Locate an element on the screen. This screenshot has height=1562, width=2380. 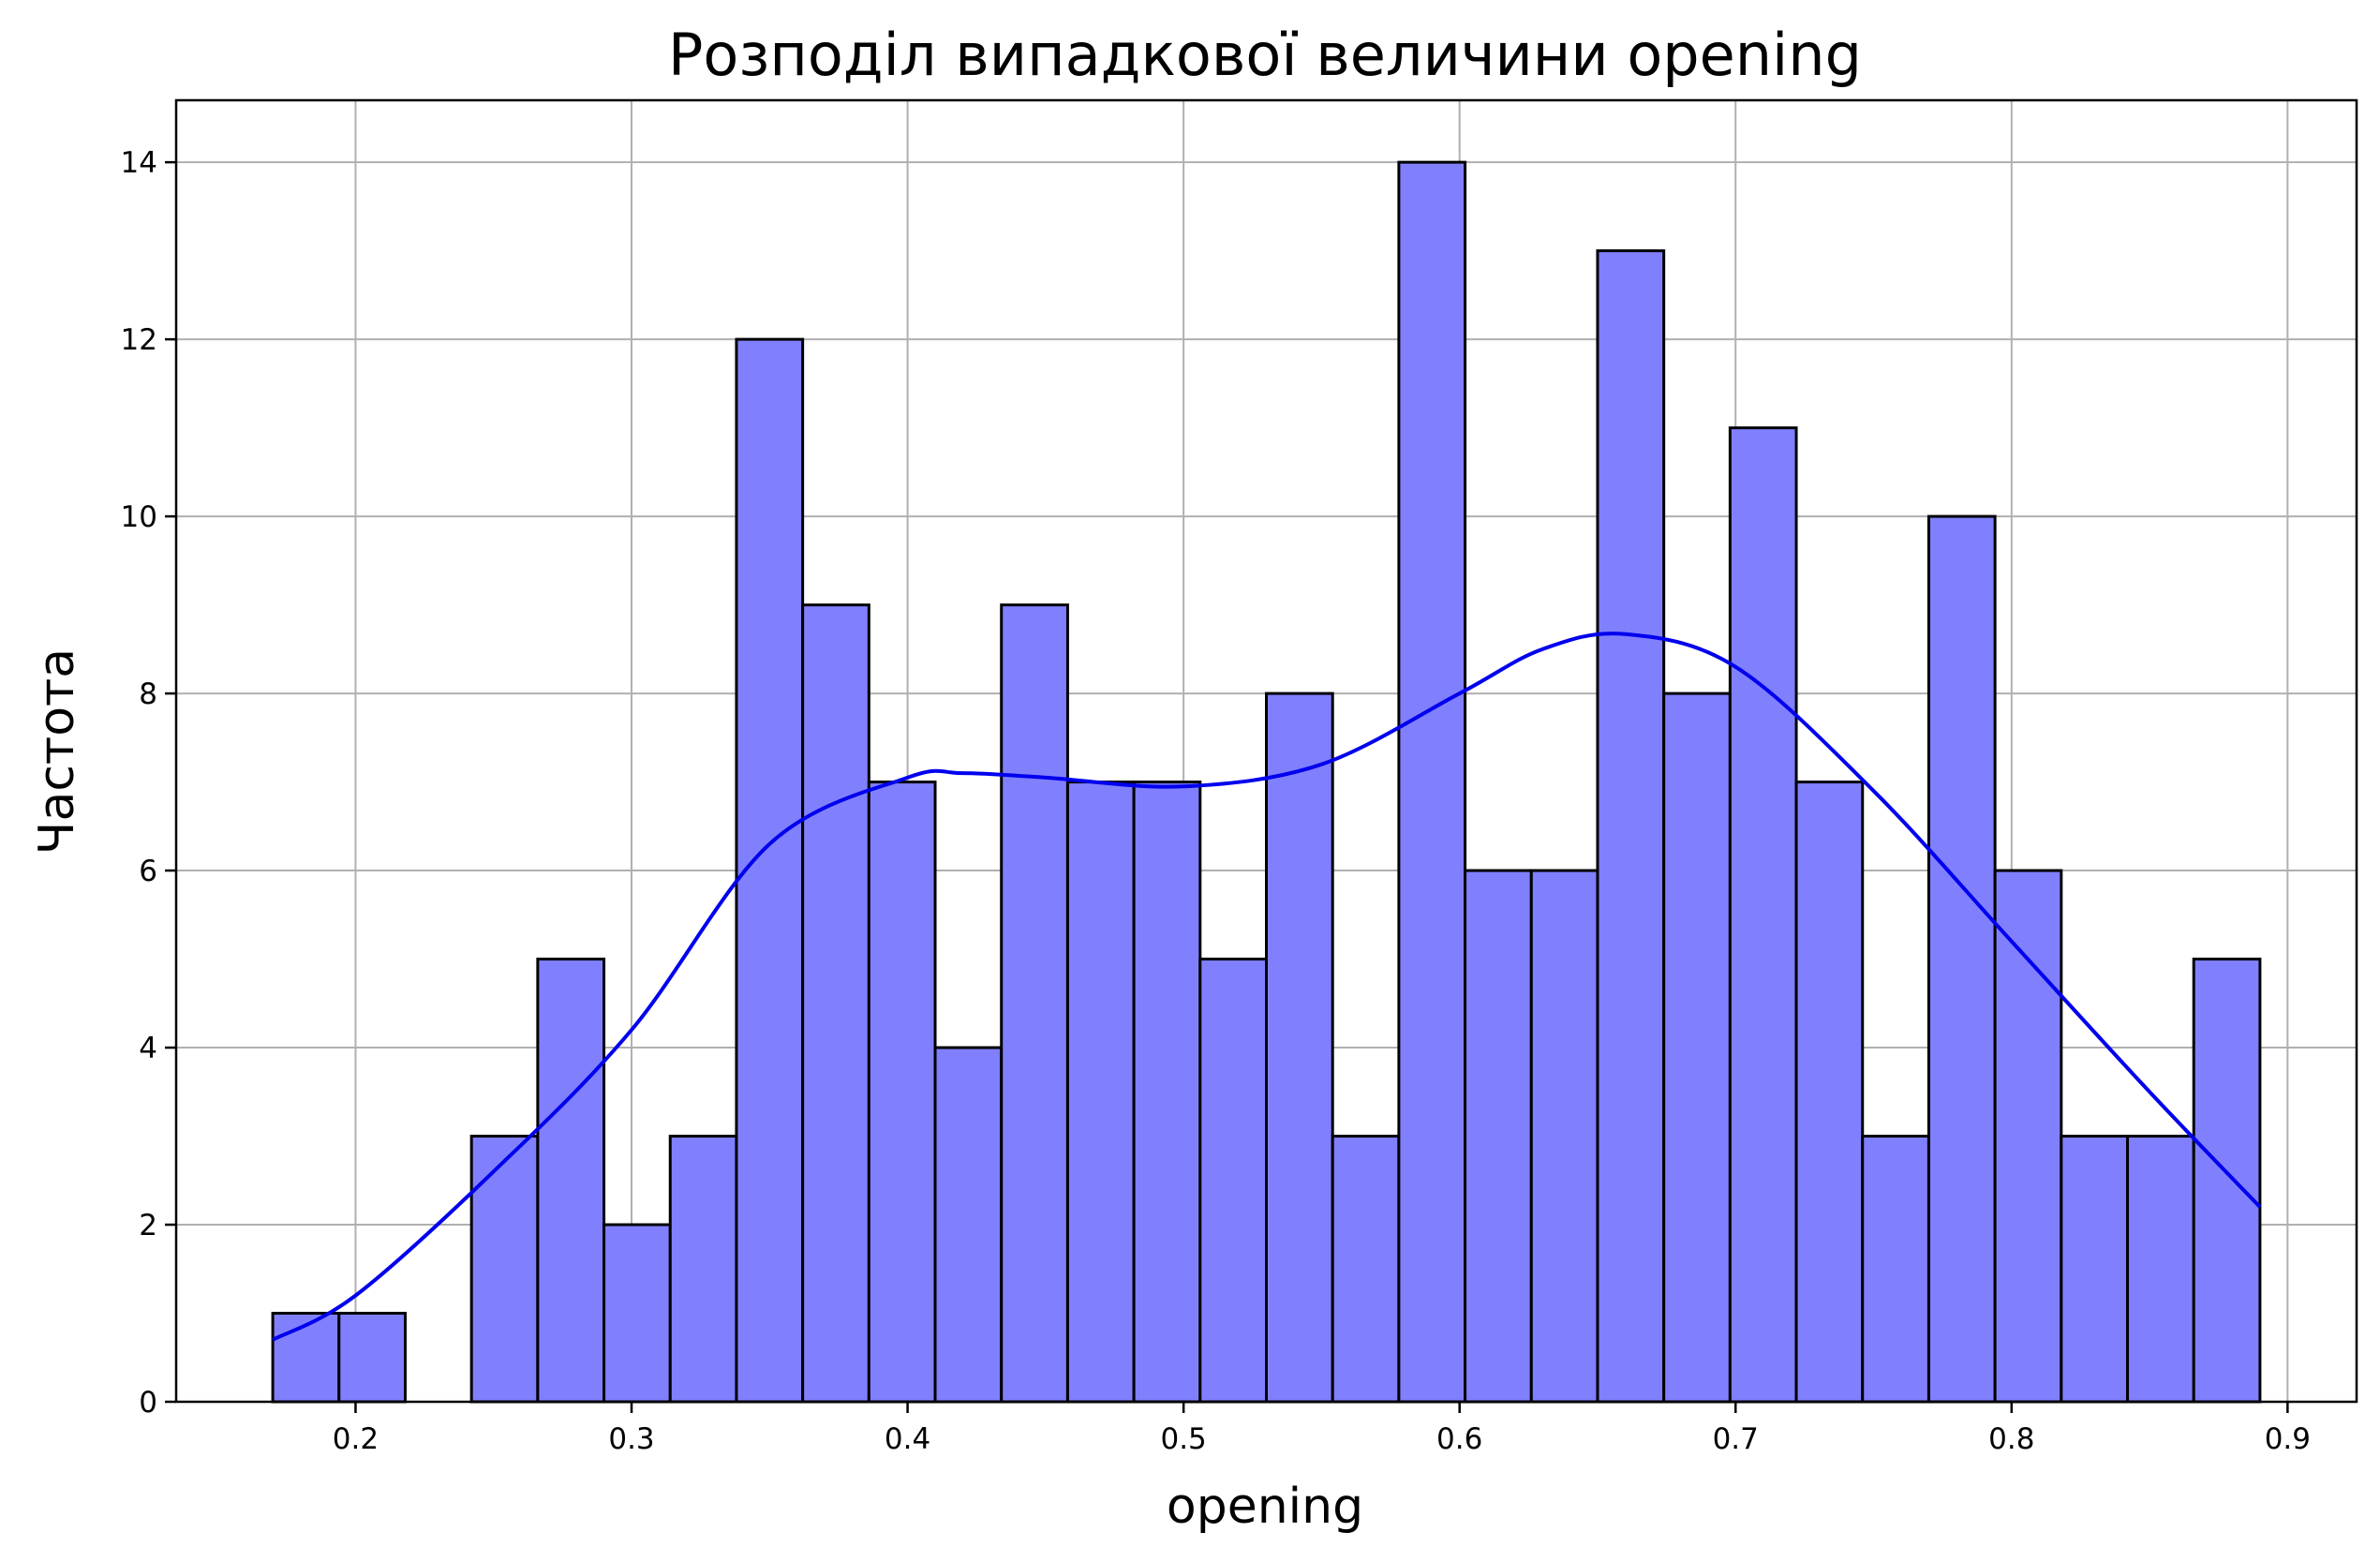
y-axis-ticks: 0 2 4 6 8 10 12 14 is located at coordinates (148, 783).